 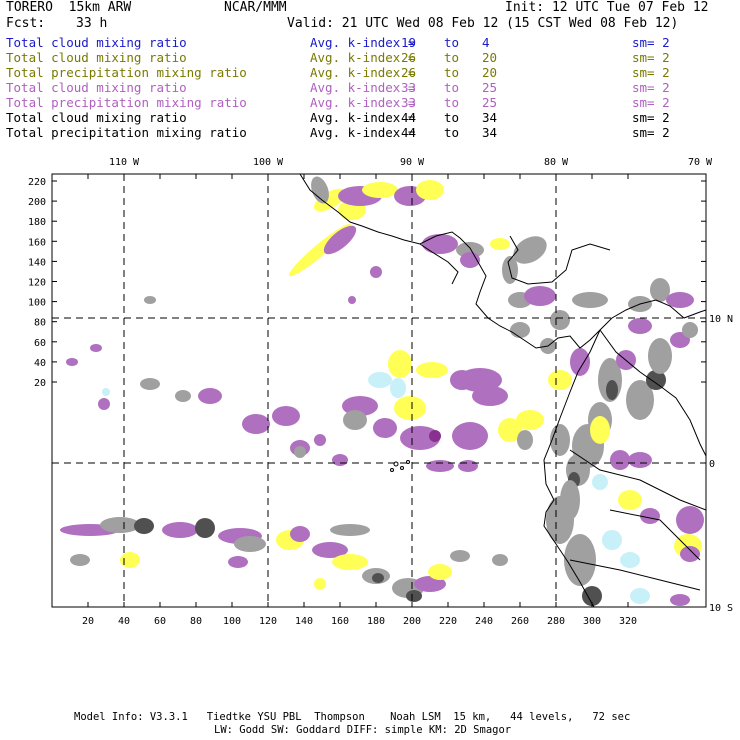 I want to click on legend-k1: 44, so click(x=409, y=117).